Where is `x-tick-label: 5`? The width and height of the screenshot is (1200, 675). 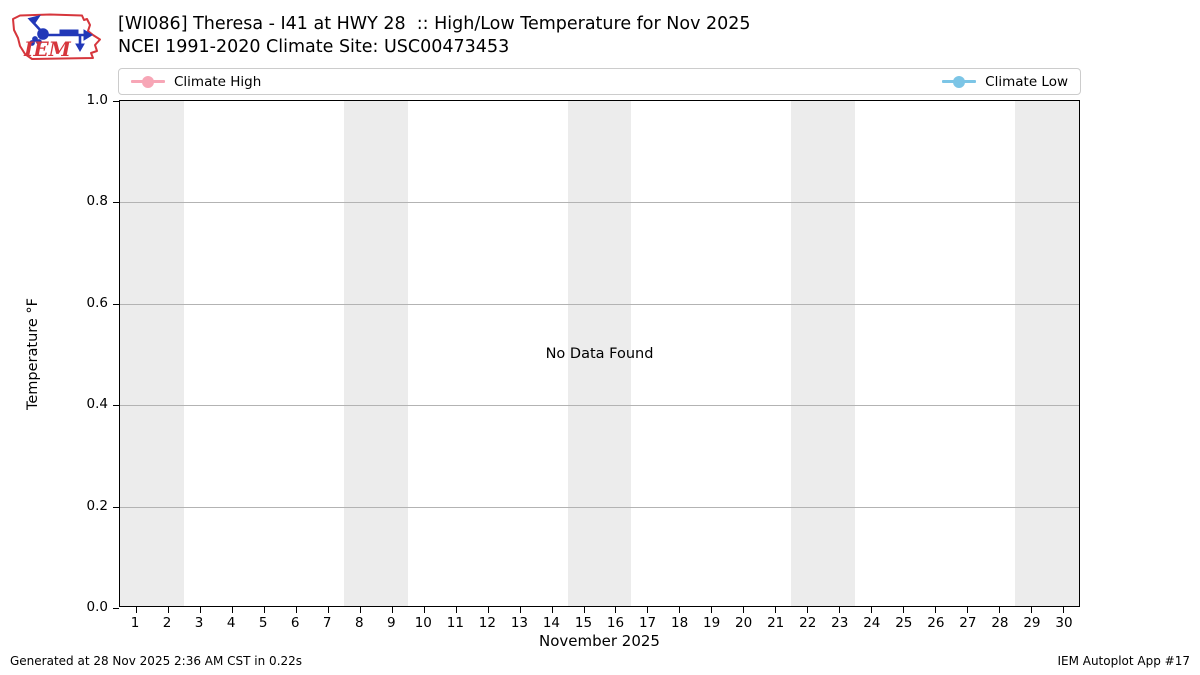
x-tick-label: 5 is located at coordinates (263, 623).